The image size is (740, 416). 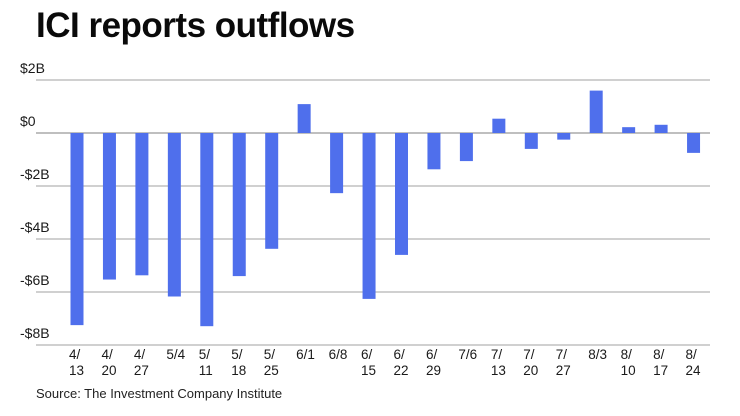 I want to click on x-tick-label: 6/8, so click(x=338, y=354).